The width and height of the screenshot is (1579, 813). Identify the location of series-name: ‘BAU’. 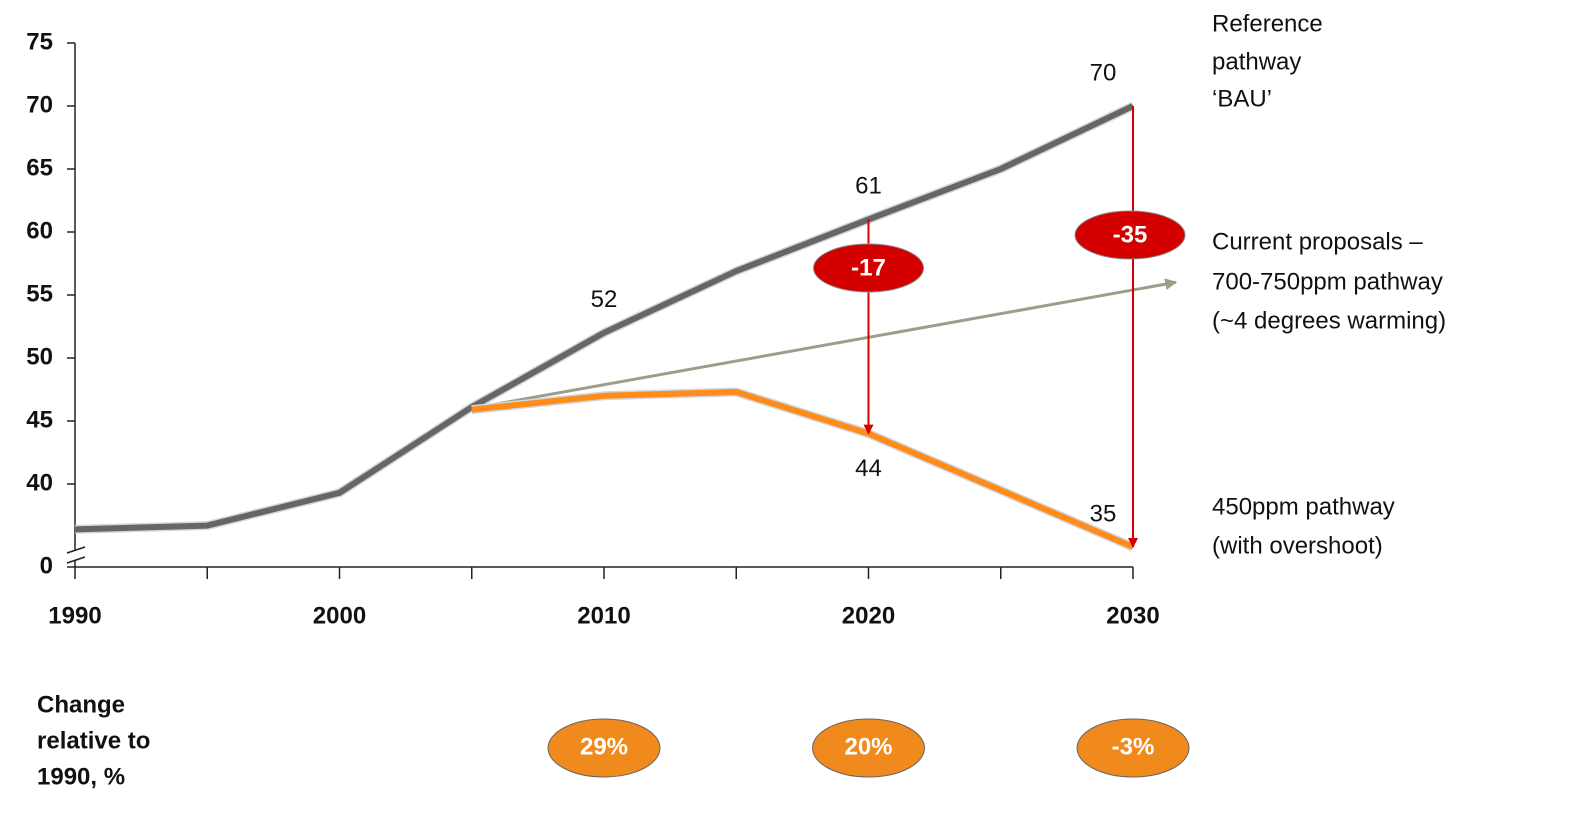
(1242, 98).